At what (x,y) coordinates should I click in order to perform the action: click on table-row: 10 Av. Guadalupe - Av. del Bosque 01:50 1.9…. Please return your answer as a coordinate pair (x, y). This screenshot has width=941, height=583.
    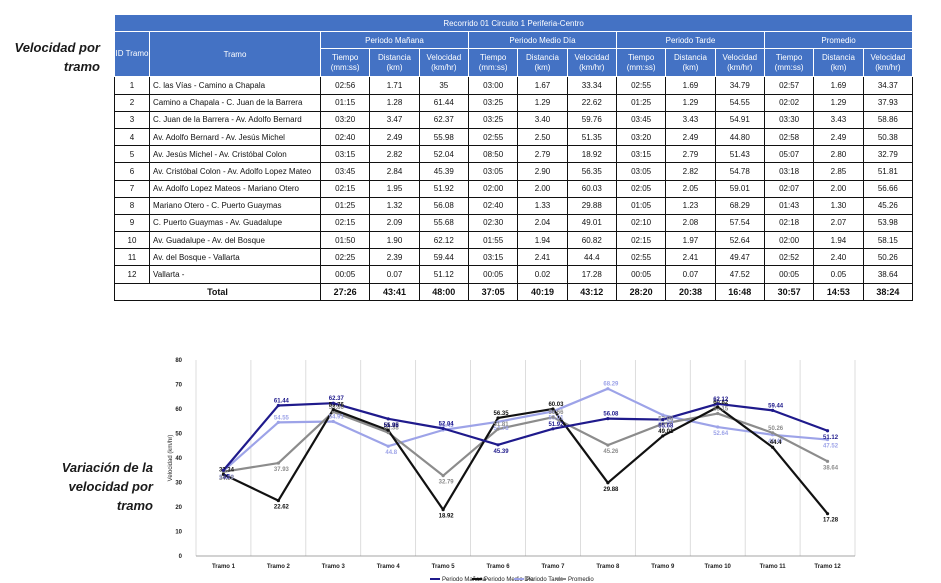
    Looking at the image, I should click on (514, 240).